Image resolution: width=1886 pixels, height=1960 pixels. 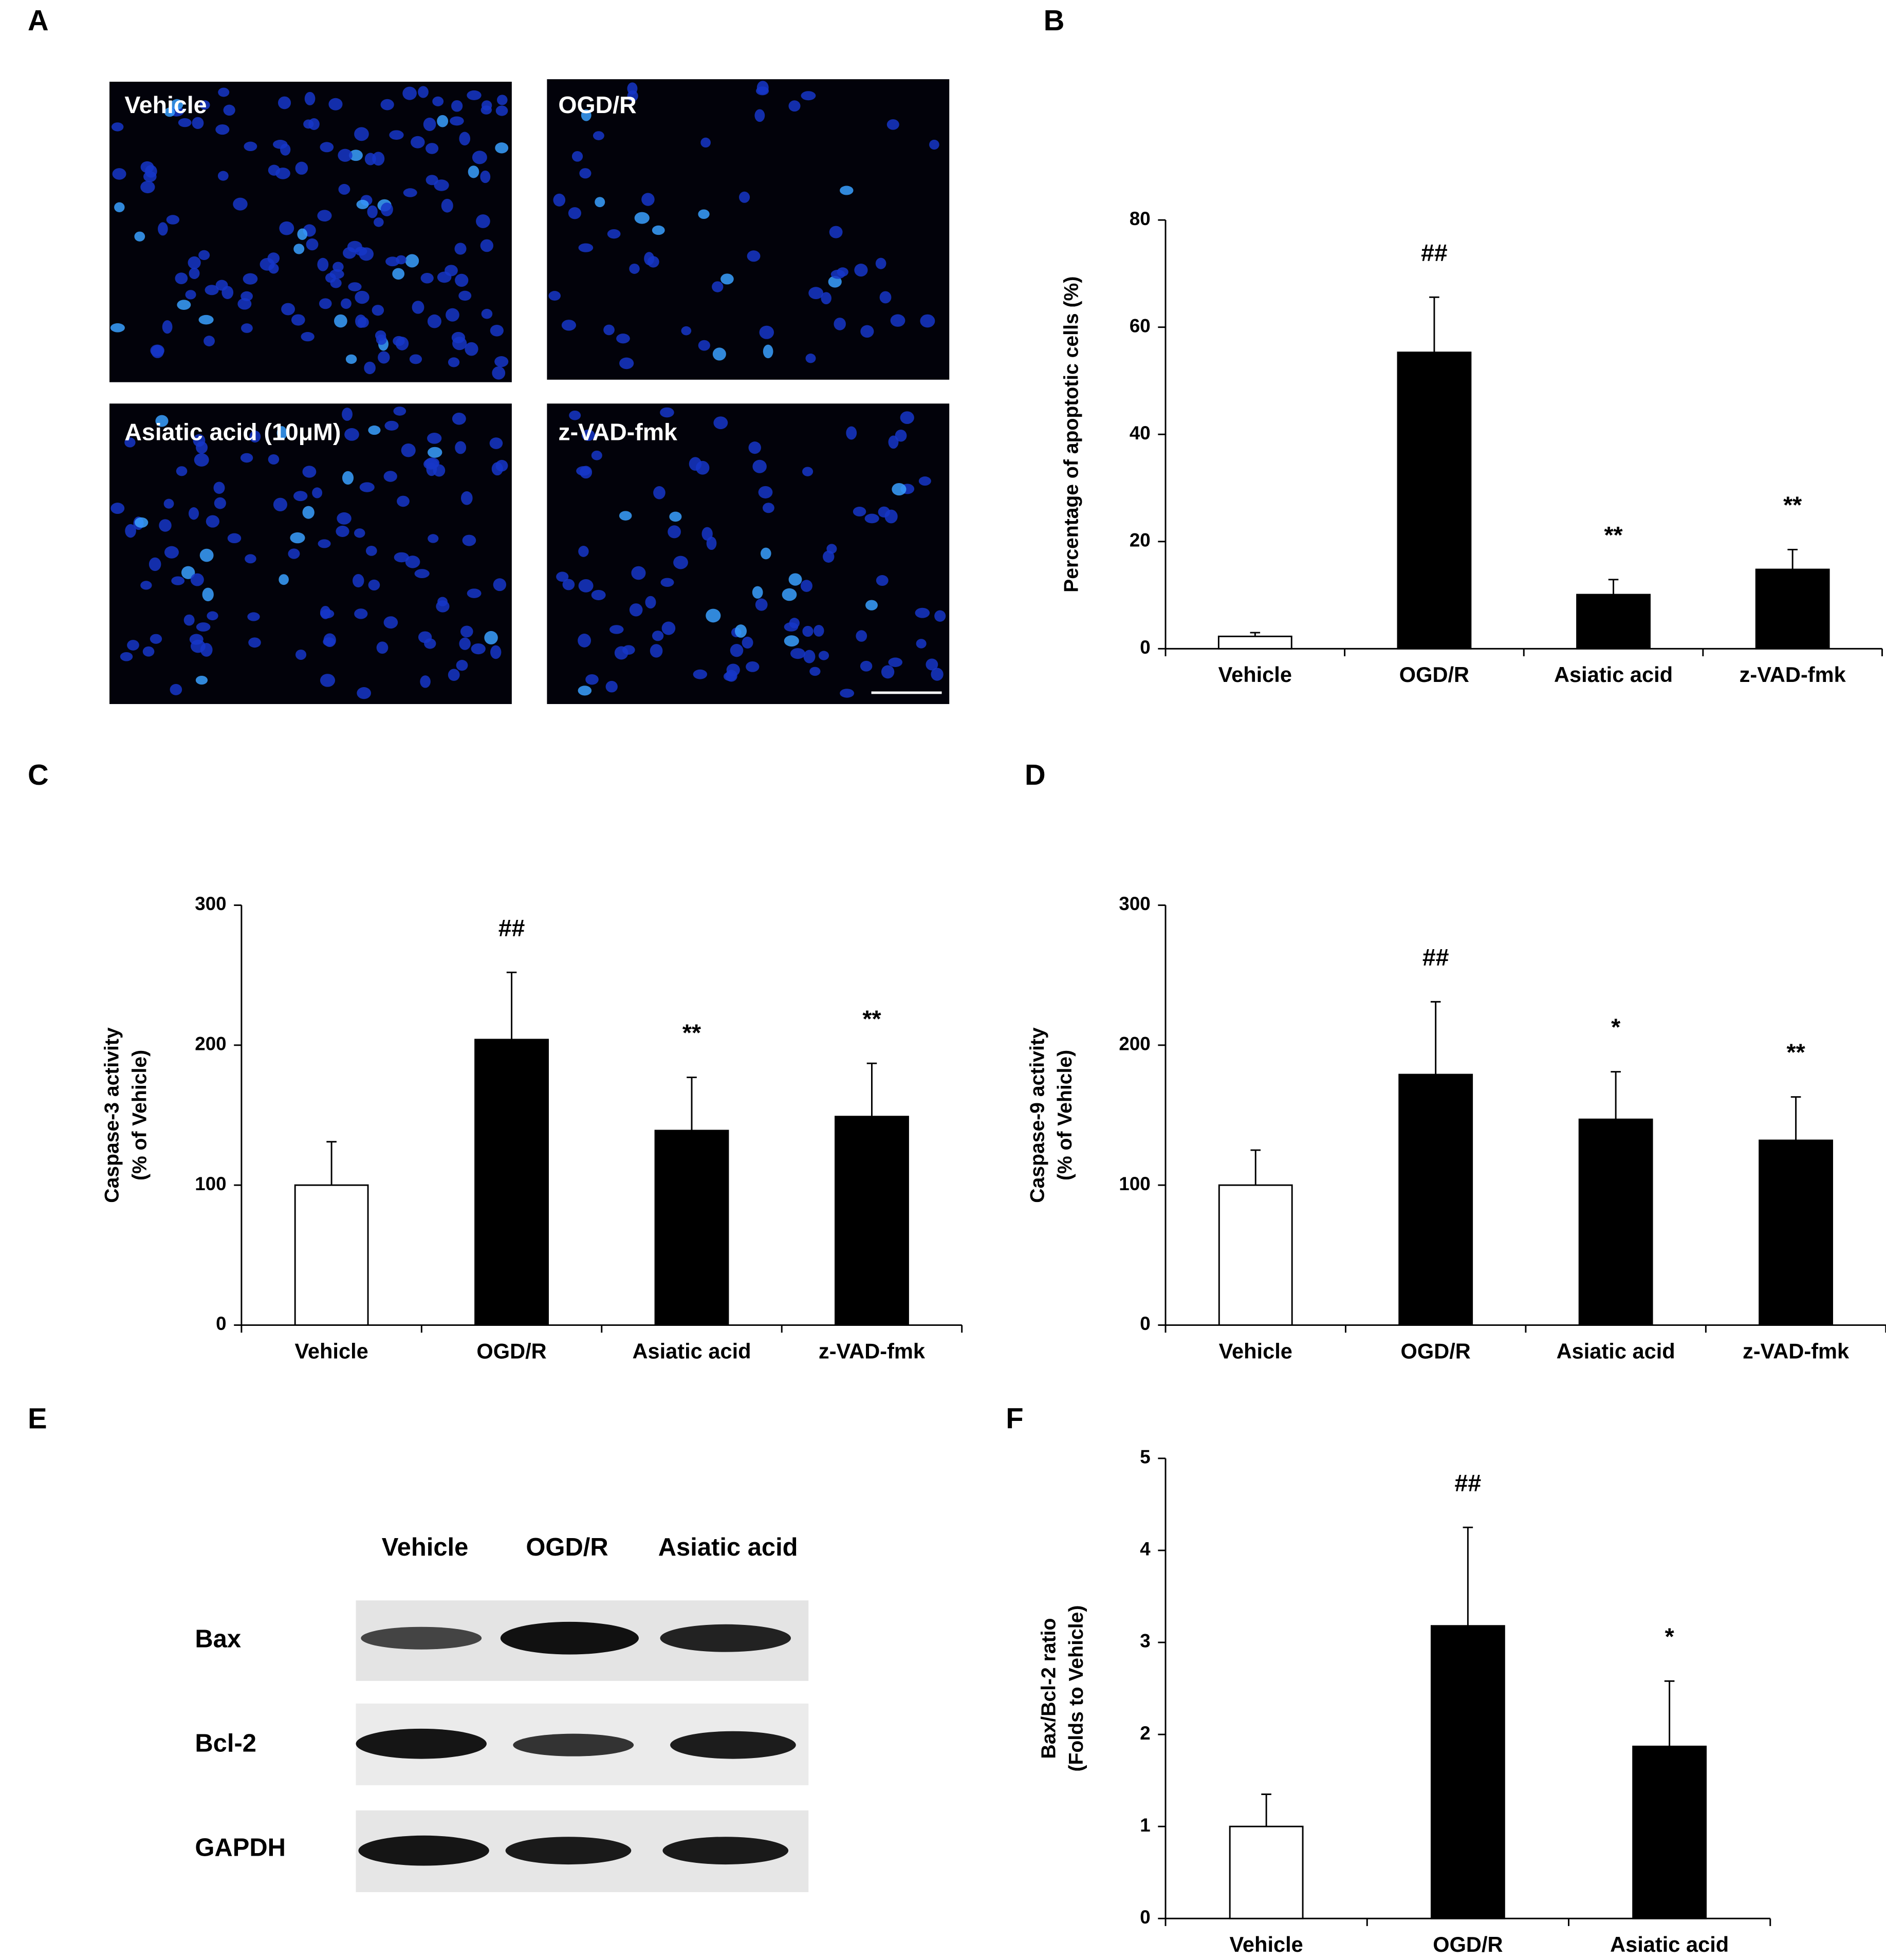 I want to click on significance-label: ##, so click(x=1469, y=1482).